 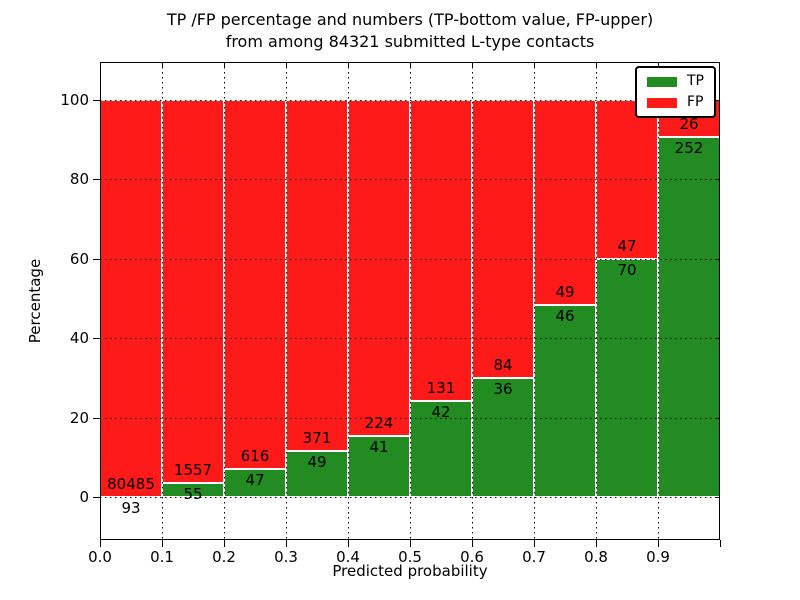 I want to click on x-axis-label: Predicted probability, so click(x=410, y=571).